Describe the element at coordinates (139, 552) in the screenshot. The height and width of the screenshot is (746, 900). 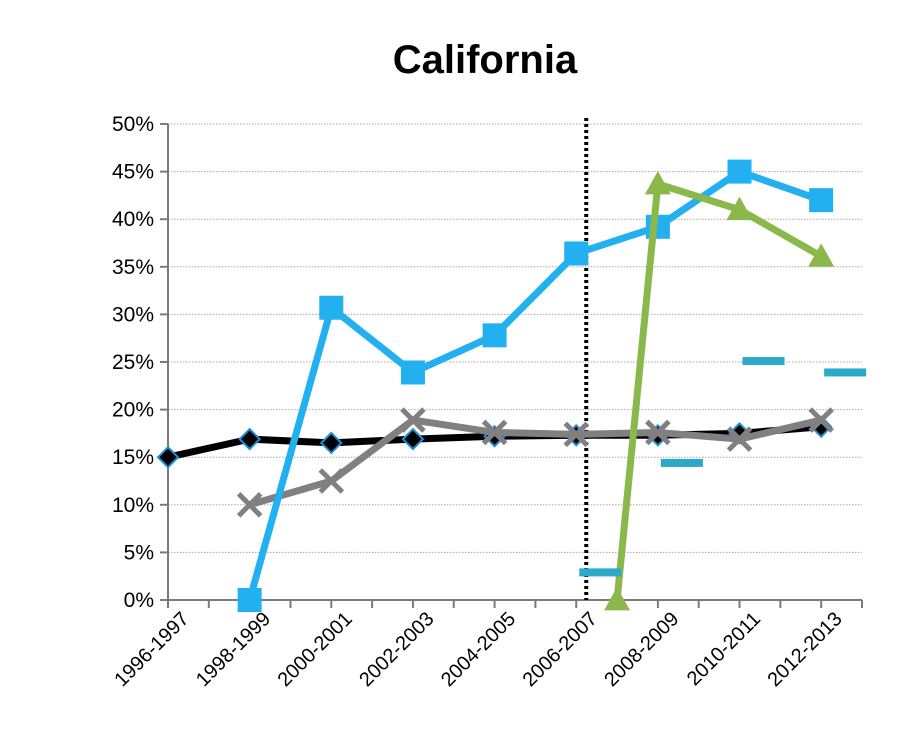
I see `y-tick-label: 5%` at that location.